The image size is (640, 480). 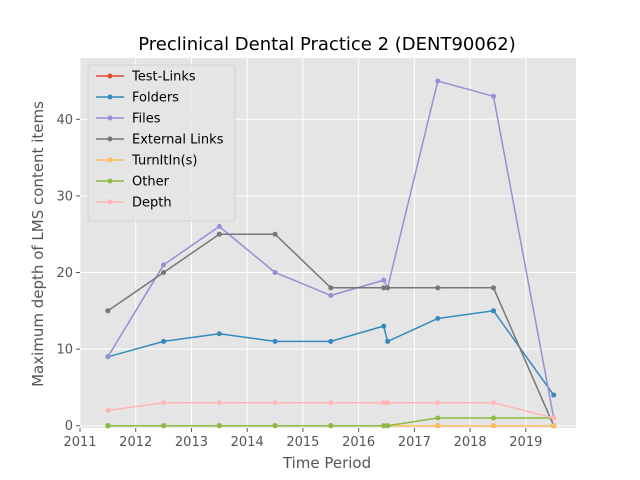 I want to click on y-tick-label: 30, so click(x=64, y=196).